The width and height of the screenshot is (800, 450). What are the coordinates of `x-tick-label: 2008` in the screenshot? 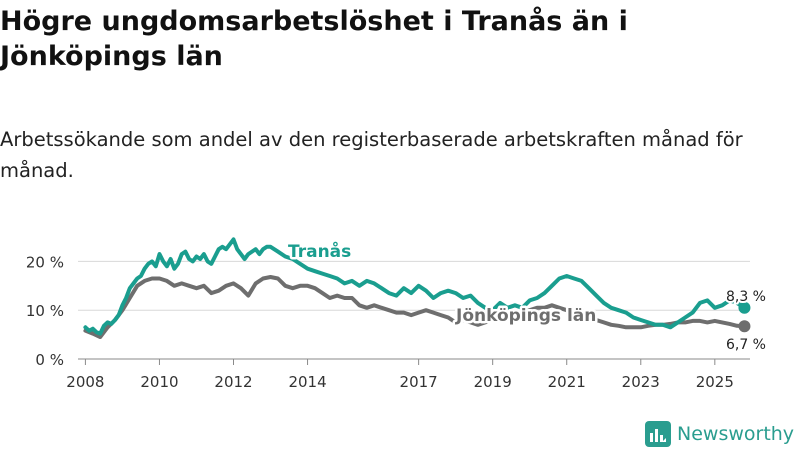 It's located at (85, 382).